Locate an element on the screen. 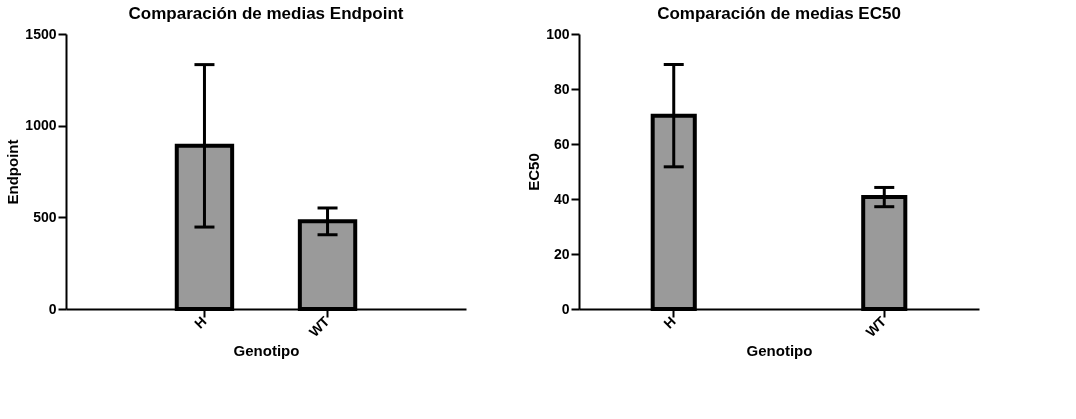 The width and height of the screenshot is (1076, 419). y-tick-label: 100 is located at coordinates (558, 33).